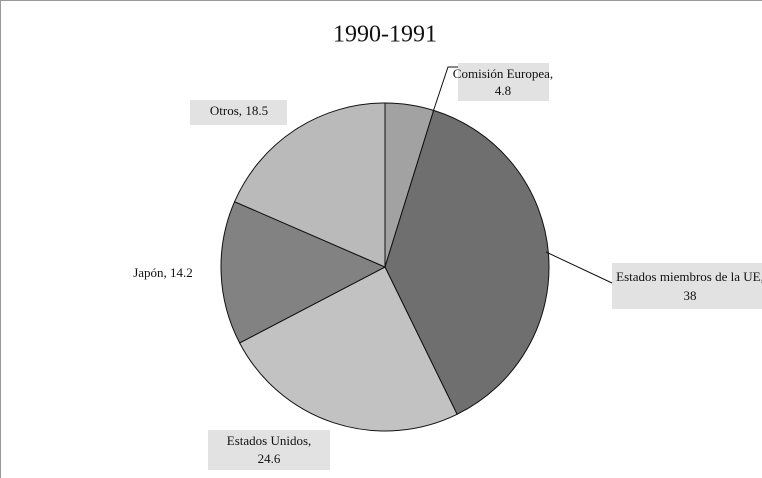 The height and width of the screenshot is (478, 762). Describe the element at coordinates (690, 295) in the screenshot. I see `value-label: 38` at that location.